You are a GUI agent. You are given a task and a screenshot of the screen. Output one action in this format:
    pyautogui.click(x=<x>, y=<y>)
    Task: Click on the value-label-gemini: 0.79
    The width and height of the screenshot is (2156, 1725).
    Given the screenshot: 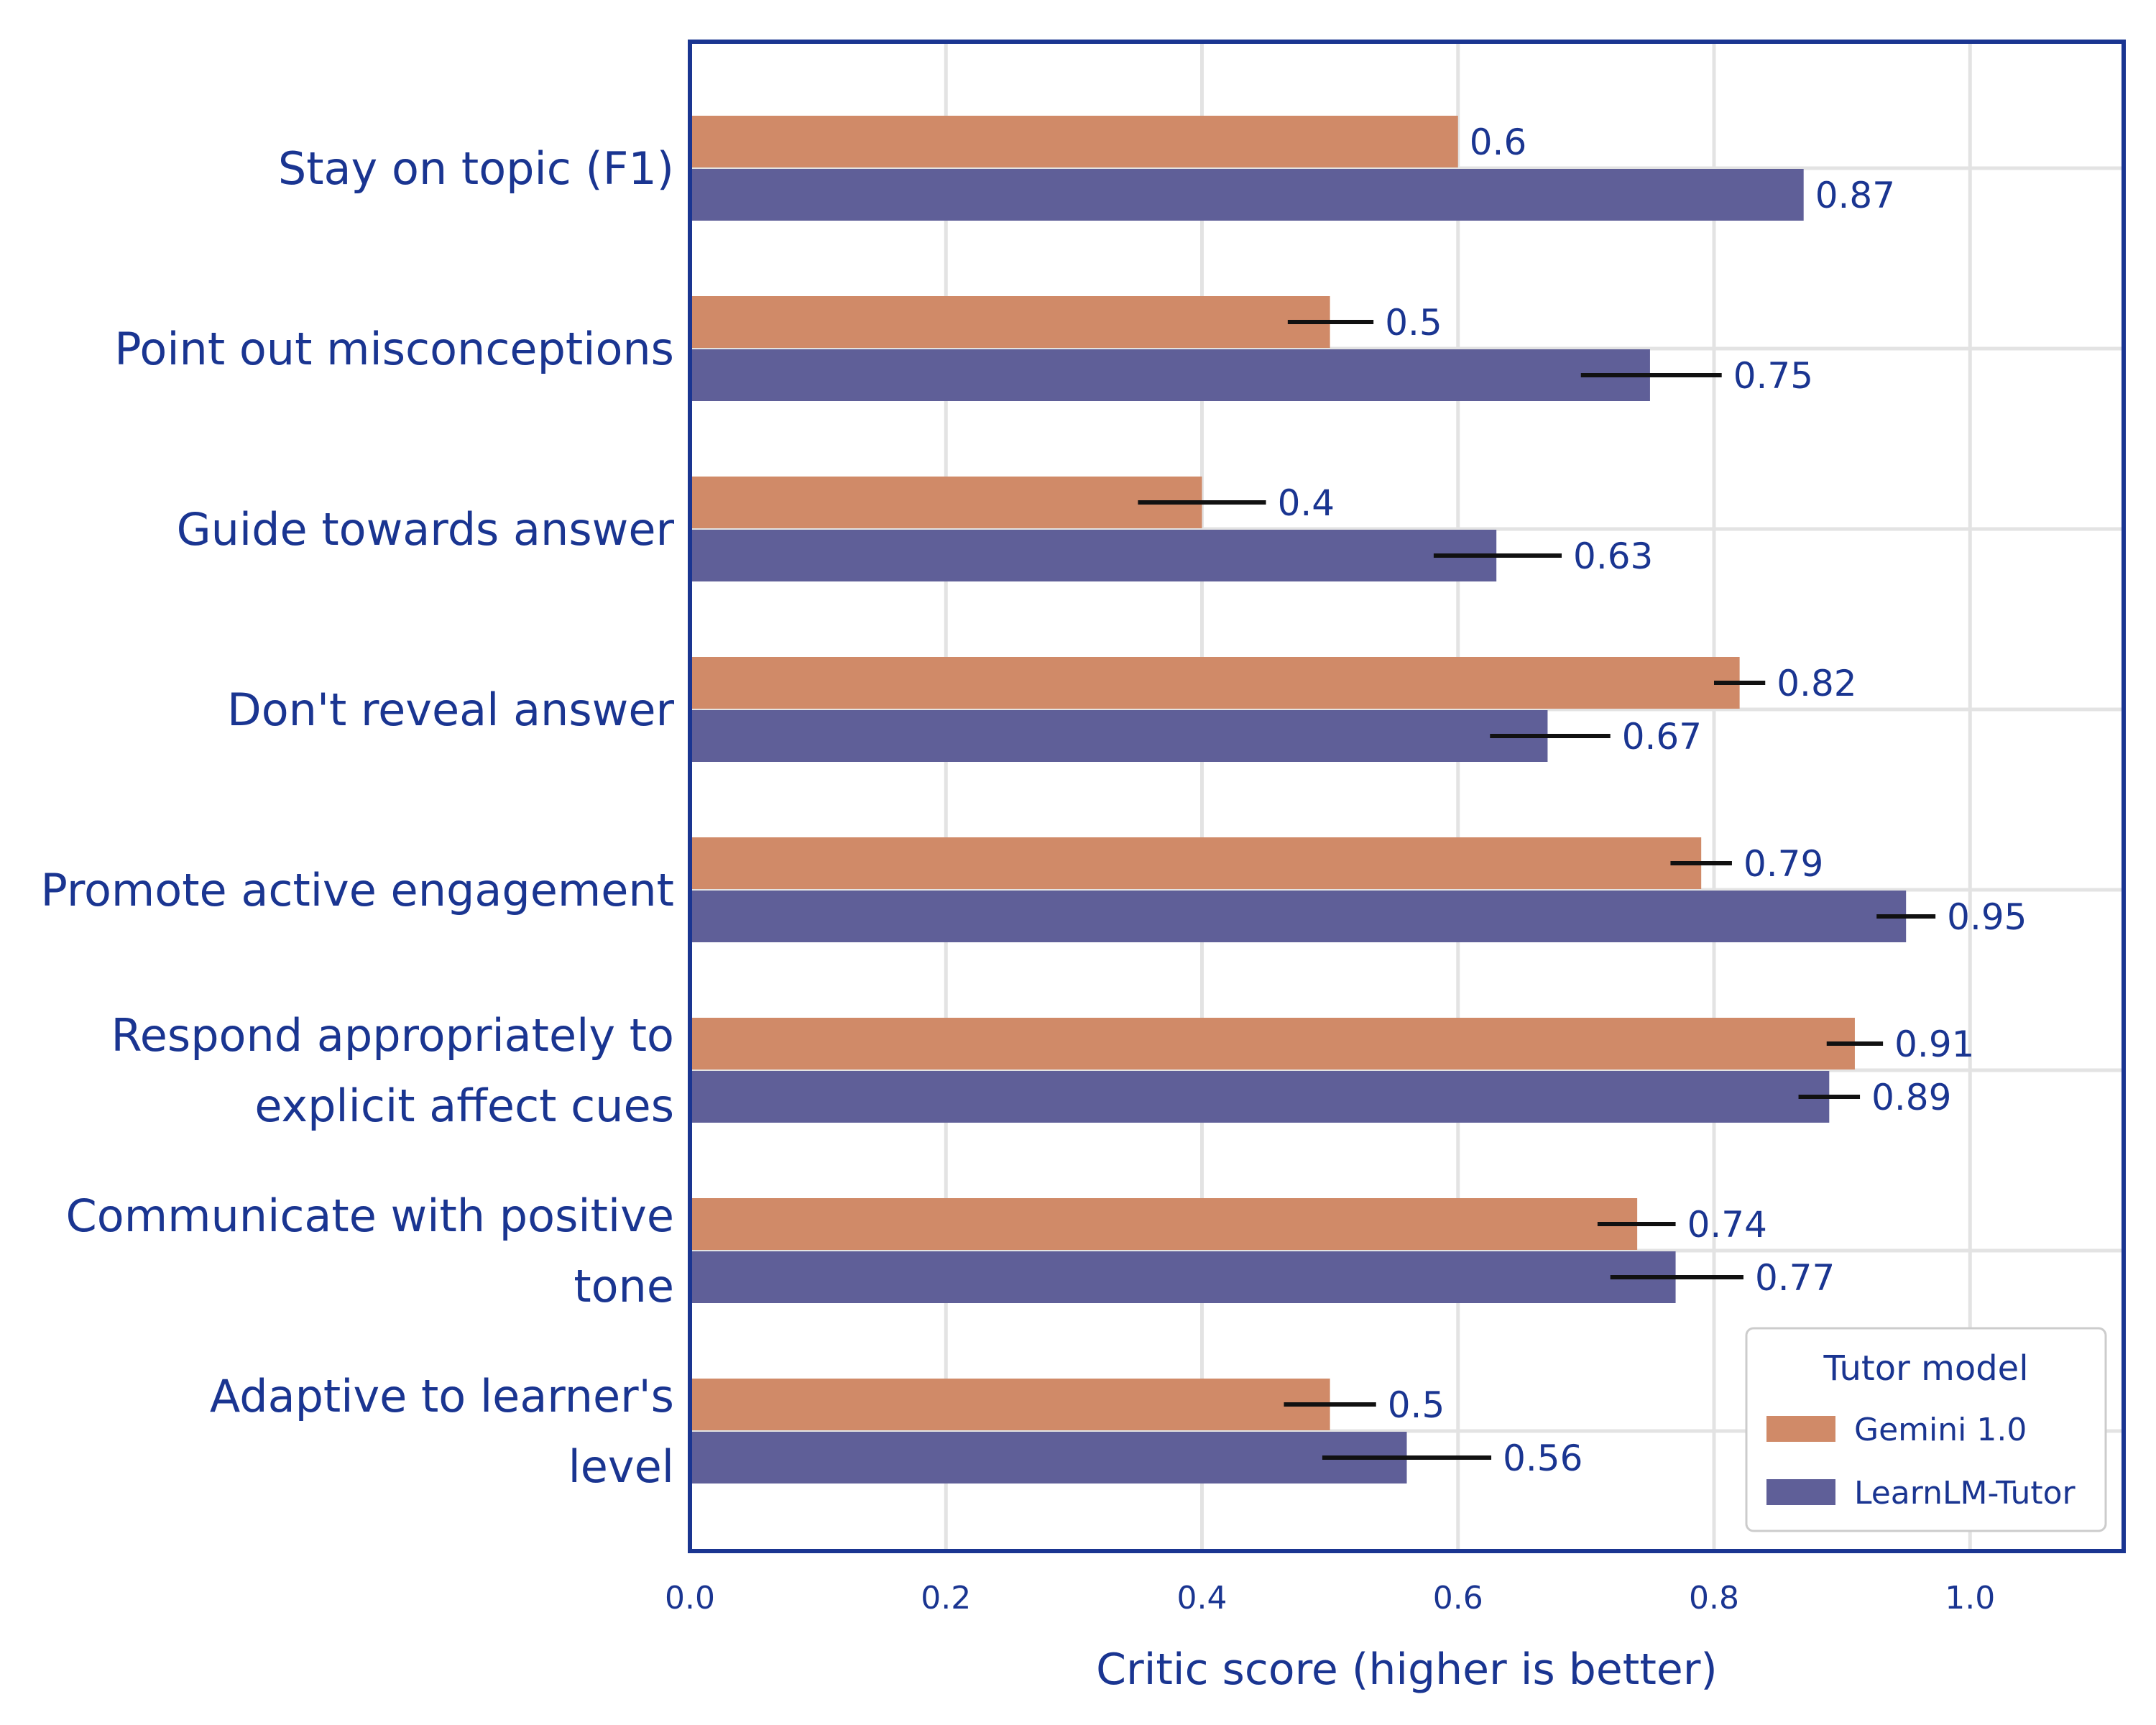 What is the action you would take?
    pyautogui.click(x=1783, y=864)
    